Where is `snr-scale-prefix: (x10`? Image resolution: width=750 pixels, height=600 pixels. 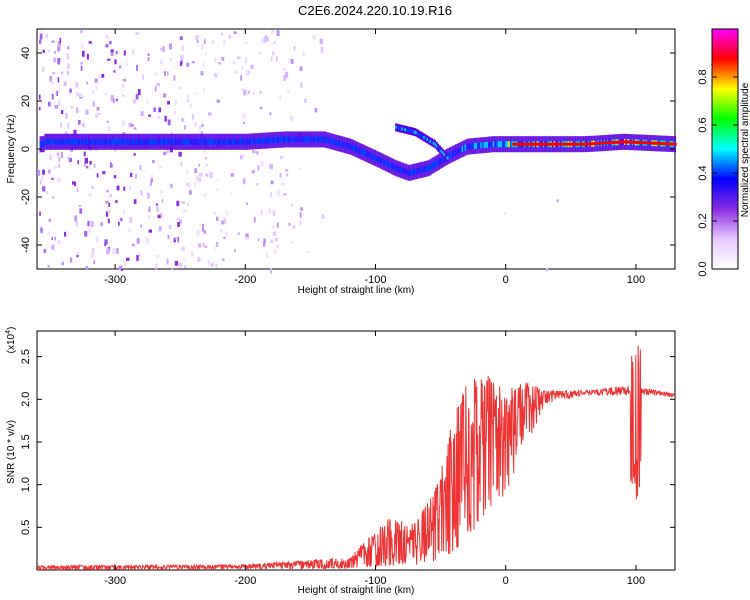 snr-scale-prefix: (x10 is located at coordinates (11, 343).